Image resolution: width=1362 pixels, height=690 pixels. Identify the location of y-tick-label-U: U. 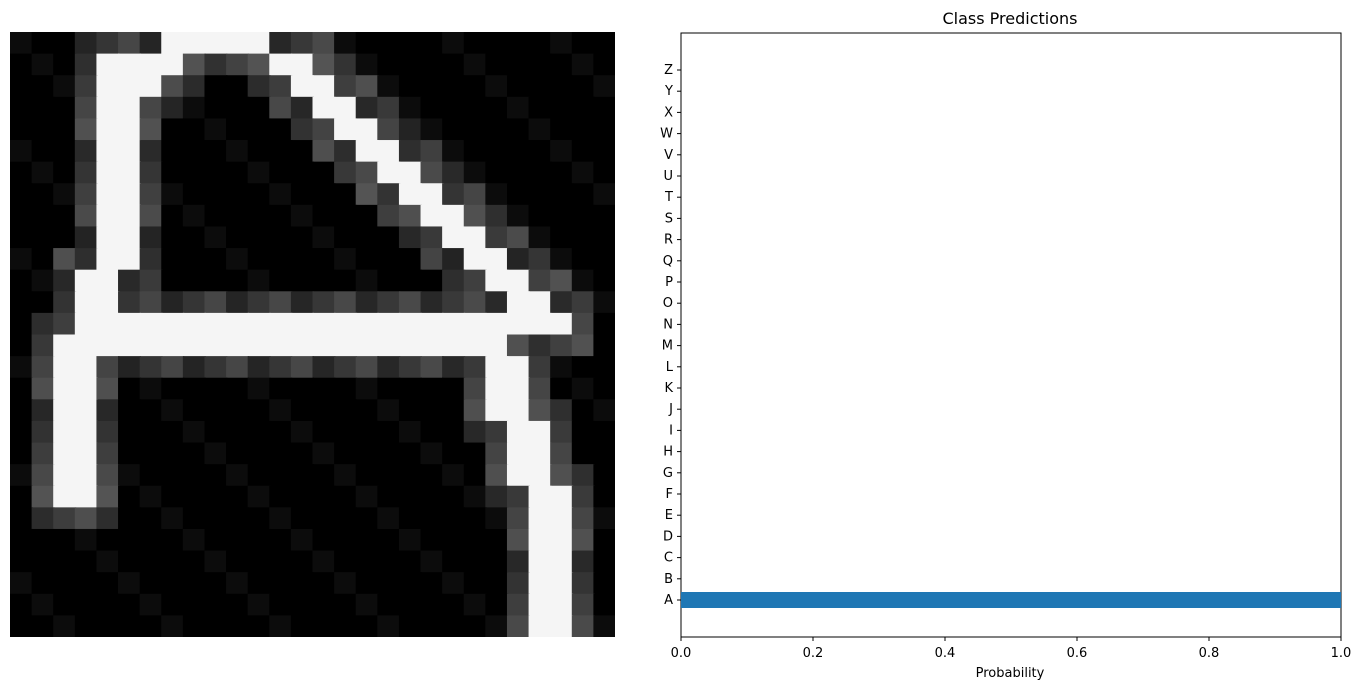
(668, 176).